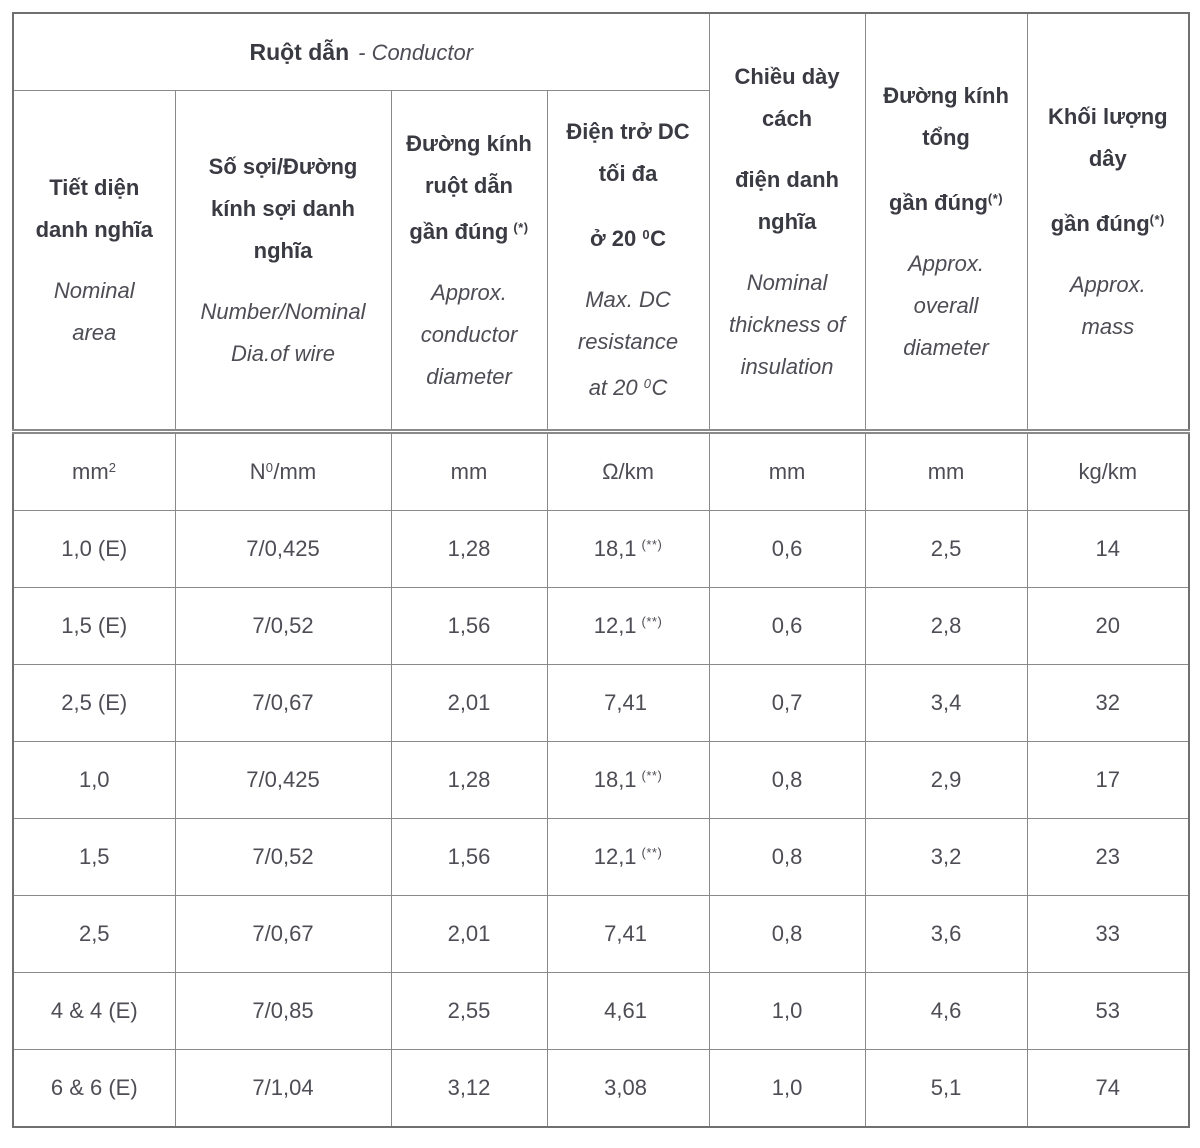 This screenshot has height=1148, width=1200. What do you see at coordinates (946, 549) in the screenshot?
I see `cell-overall-diameter: 2,5` at bounding box center [946, 549].